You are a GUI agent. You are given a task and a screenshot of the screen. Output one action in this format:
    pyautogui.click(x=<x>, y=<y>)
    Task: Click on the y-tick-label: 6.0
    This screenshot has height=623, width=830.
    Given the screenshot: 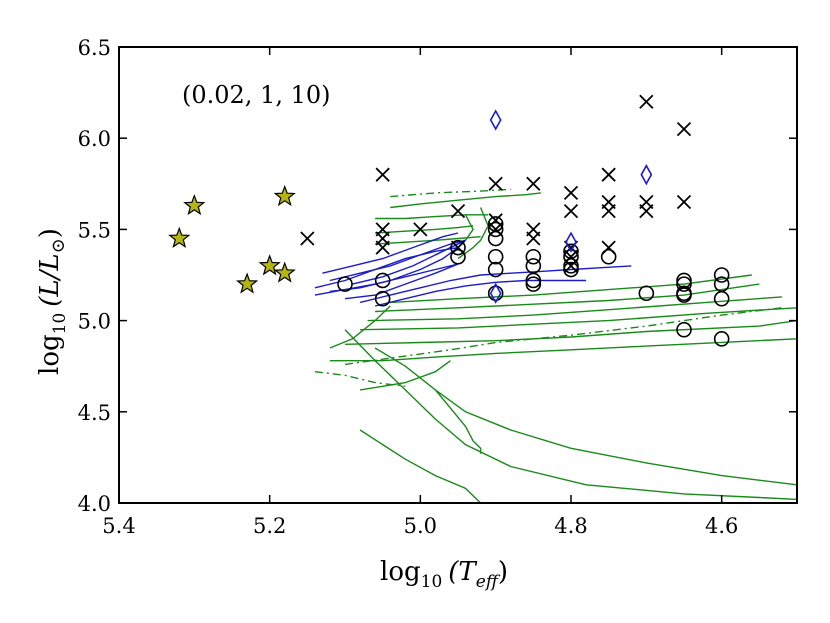 What is the action you would take?
    pyautogui.click(x=94, y=139)
    